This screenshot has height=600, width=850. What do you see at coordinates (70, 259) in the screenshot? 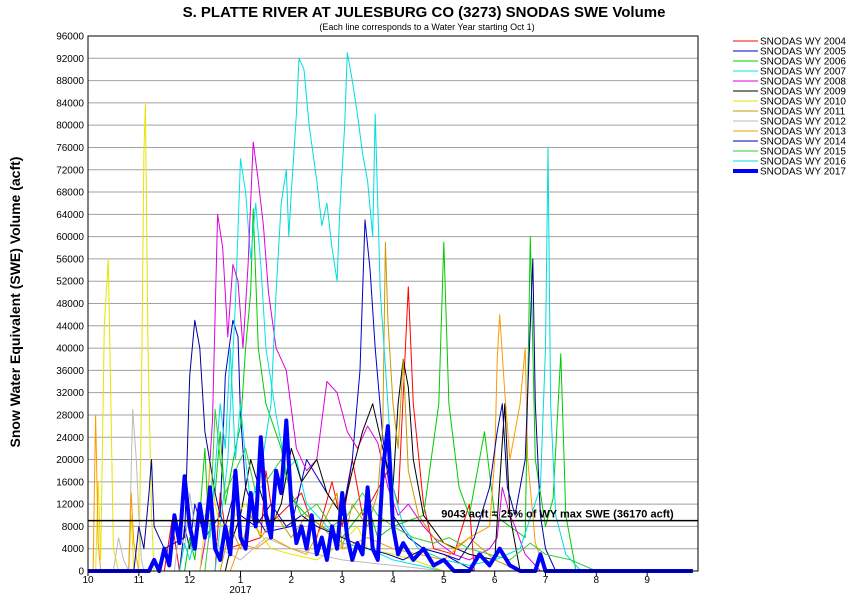
I see `y-tick-label: 56000` at bounding box center [70, 259].